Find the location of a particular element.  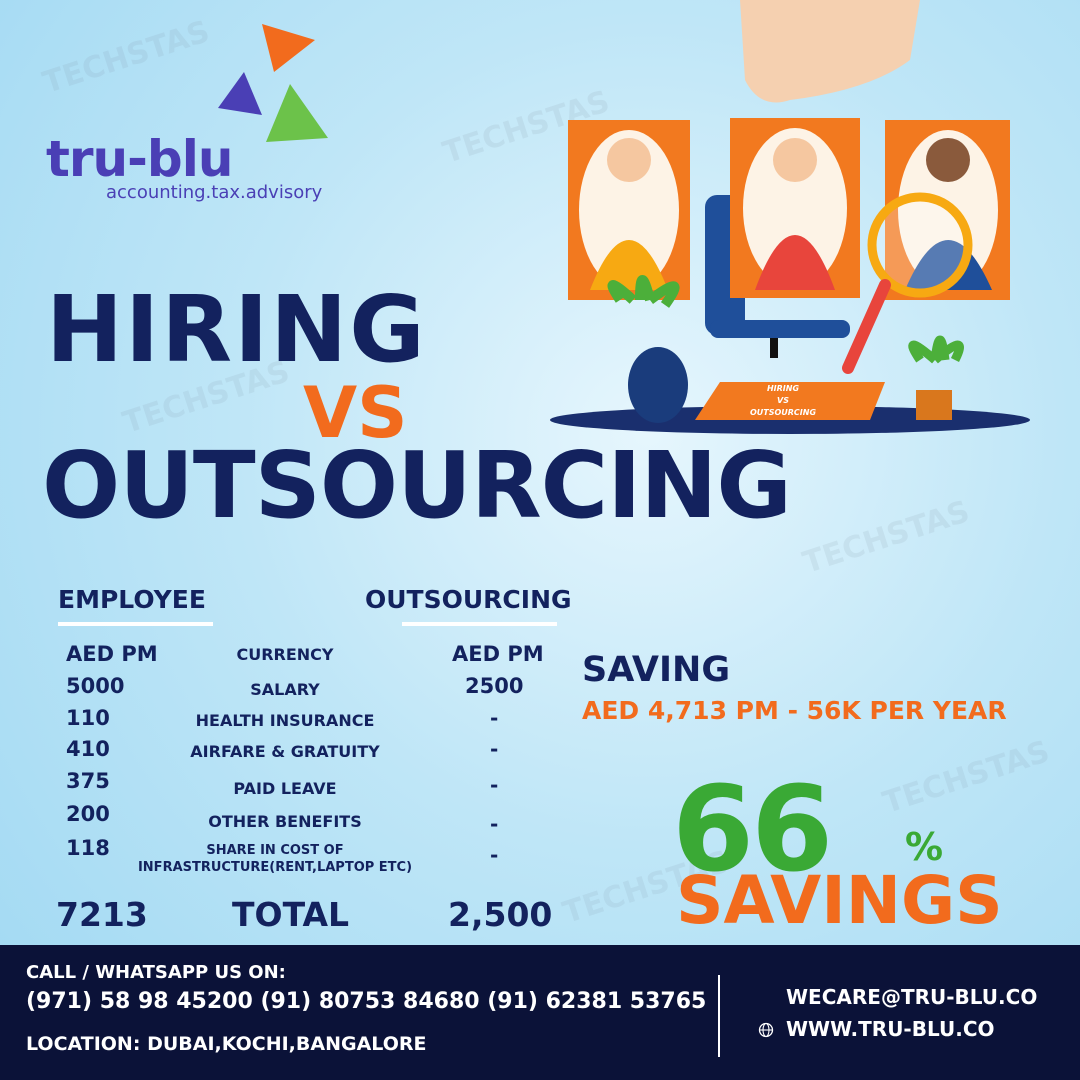

call-label: CALL / WHATSAPP US ON: is located at coordinates (156, 972).